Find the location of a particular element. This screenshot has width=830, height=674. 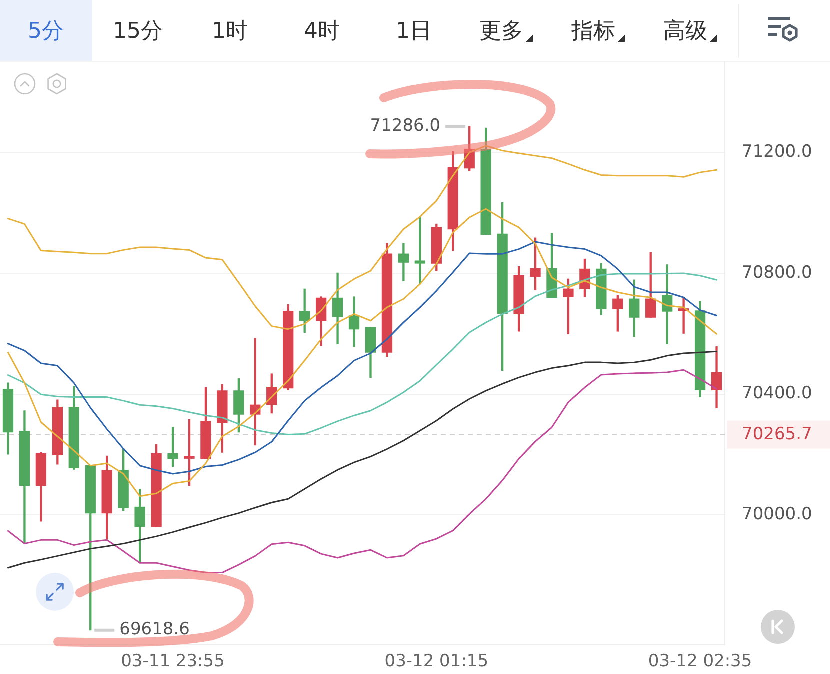

x-tick-label: 03-11 23:55 is located at coordinates (173, 662).